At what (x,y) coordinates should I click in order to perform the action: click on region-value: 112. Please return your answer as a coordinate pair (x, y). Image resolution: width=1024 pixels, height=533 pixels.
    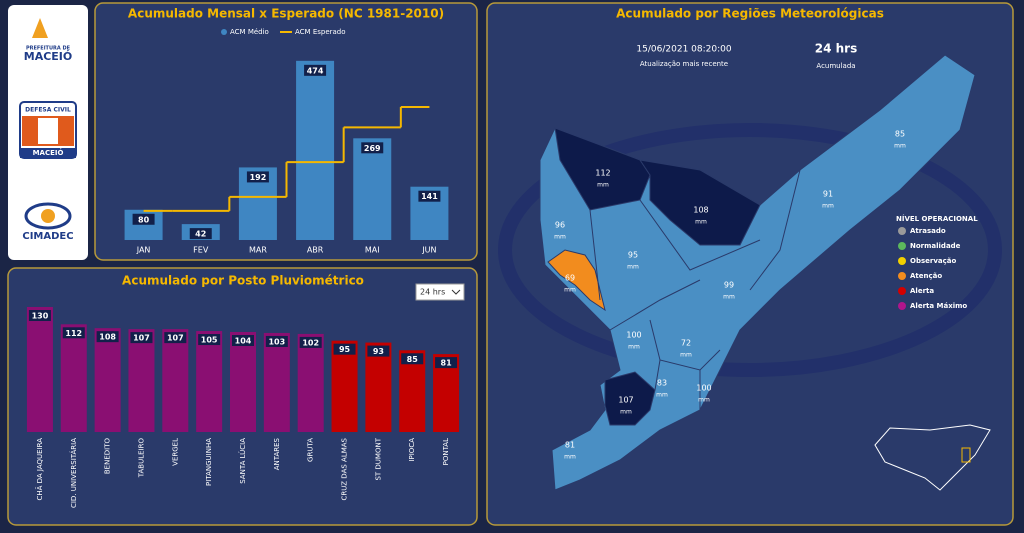
    Looking at the image, I should click on (602, 173).